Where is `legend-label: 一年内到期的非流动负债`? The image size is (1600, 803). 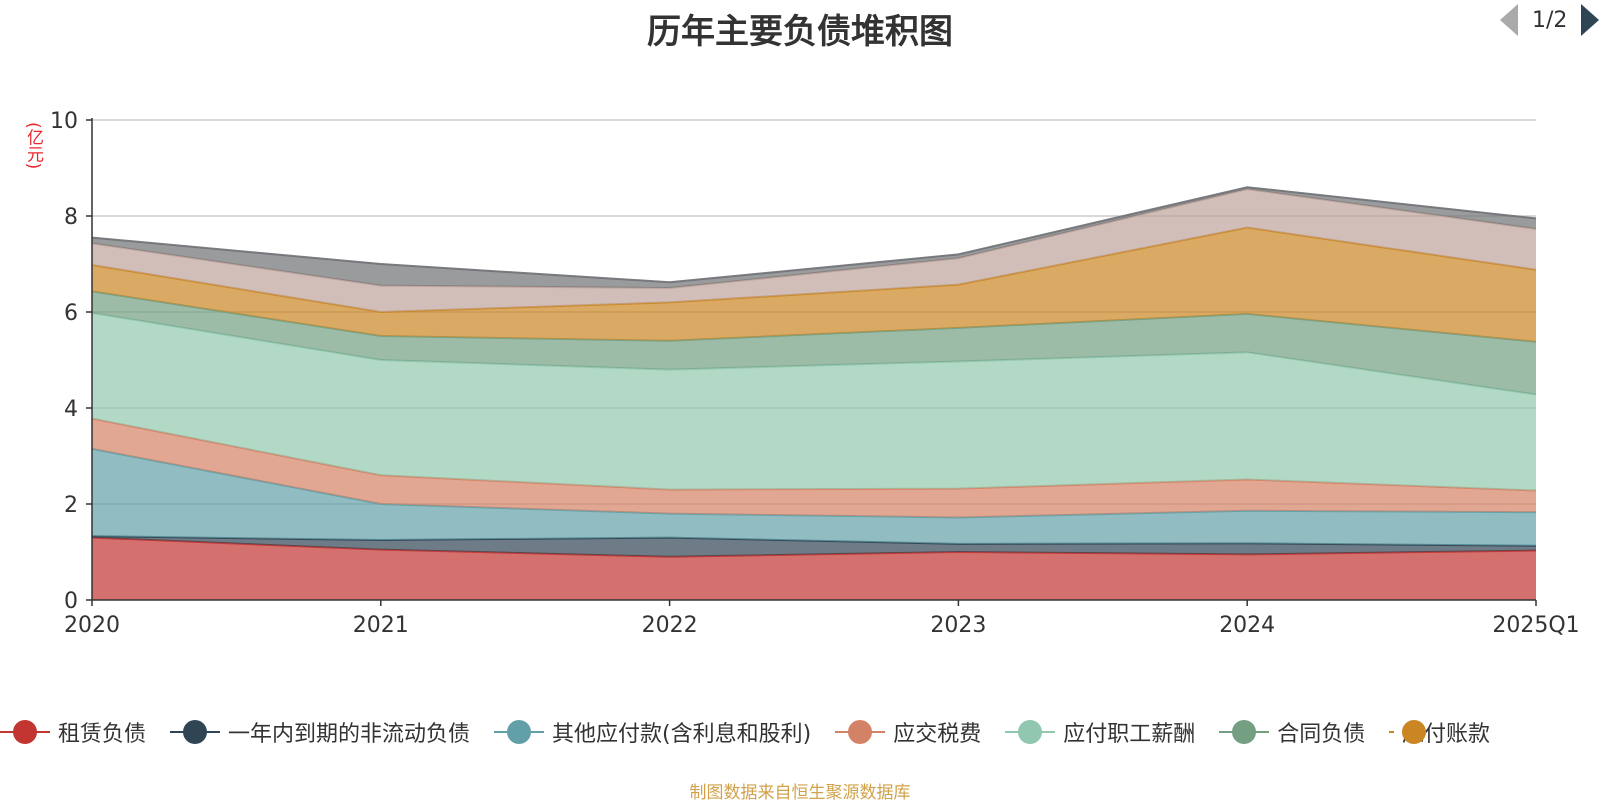
legend-label: 一年内到期的非流动负债 is located at coordinates (349, 734).